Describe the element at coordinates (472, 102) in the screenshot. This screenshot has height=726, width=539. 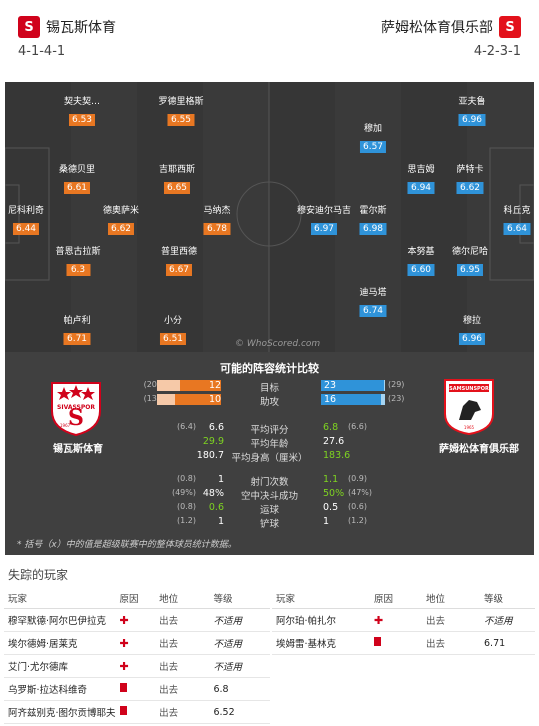
I see `player-name: 亚夫鲁` at that location.